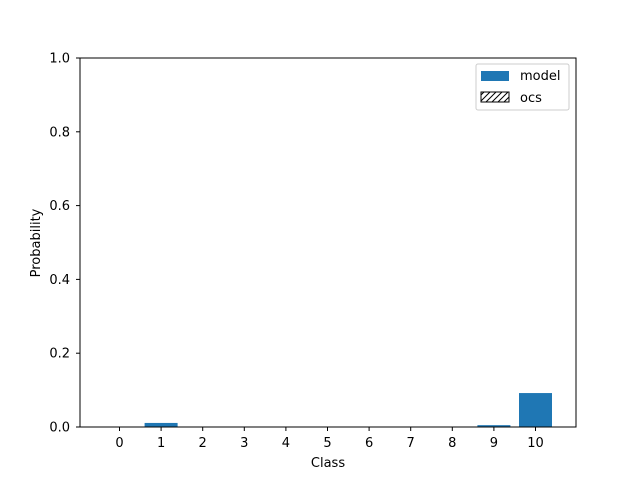 The image size is (640, 485). Describe the element at coordinates (411, 443) in the screenshot. I see `x-tick-label: 7` at that location.